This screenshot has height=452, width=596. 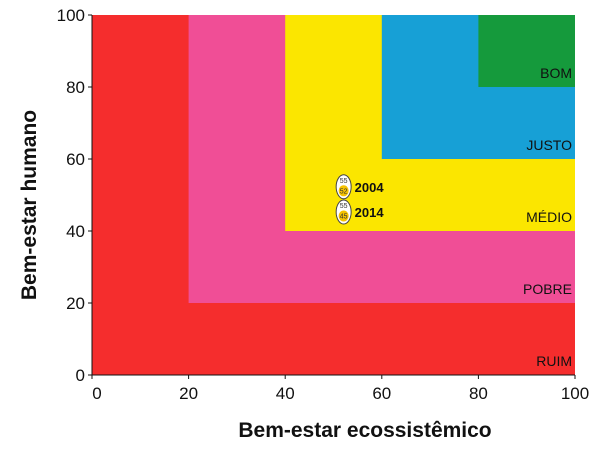 What do you see at coordinates (75, 159) in the screenshot?
I see `y-tick-label: 60` at bounding box center [75, 159].